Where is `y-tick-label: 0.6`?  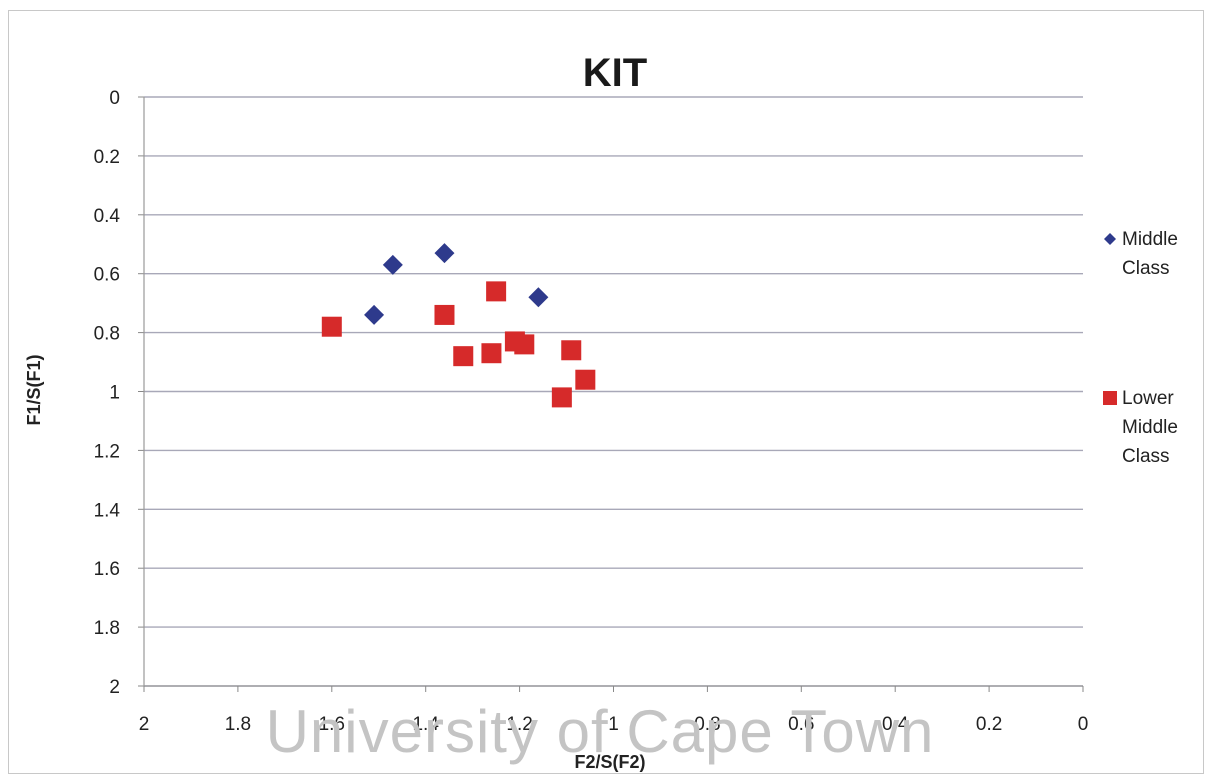
y-tick-label: 0.6 is located at coordinates (107, 275).